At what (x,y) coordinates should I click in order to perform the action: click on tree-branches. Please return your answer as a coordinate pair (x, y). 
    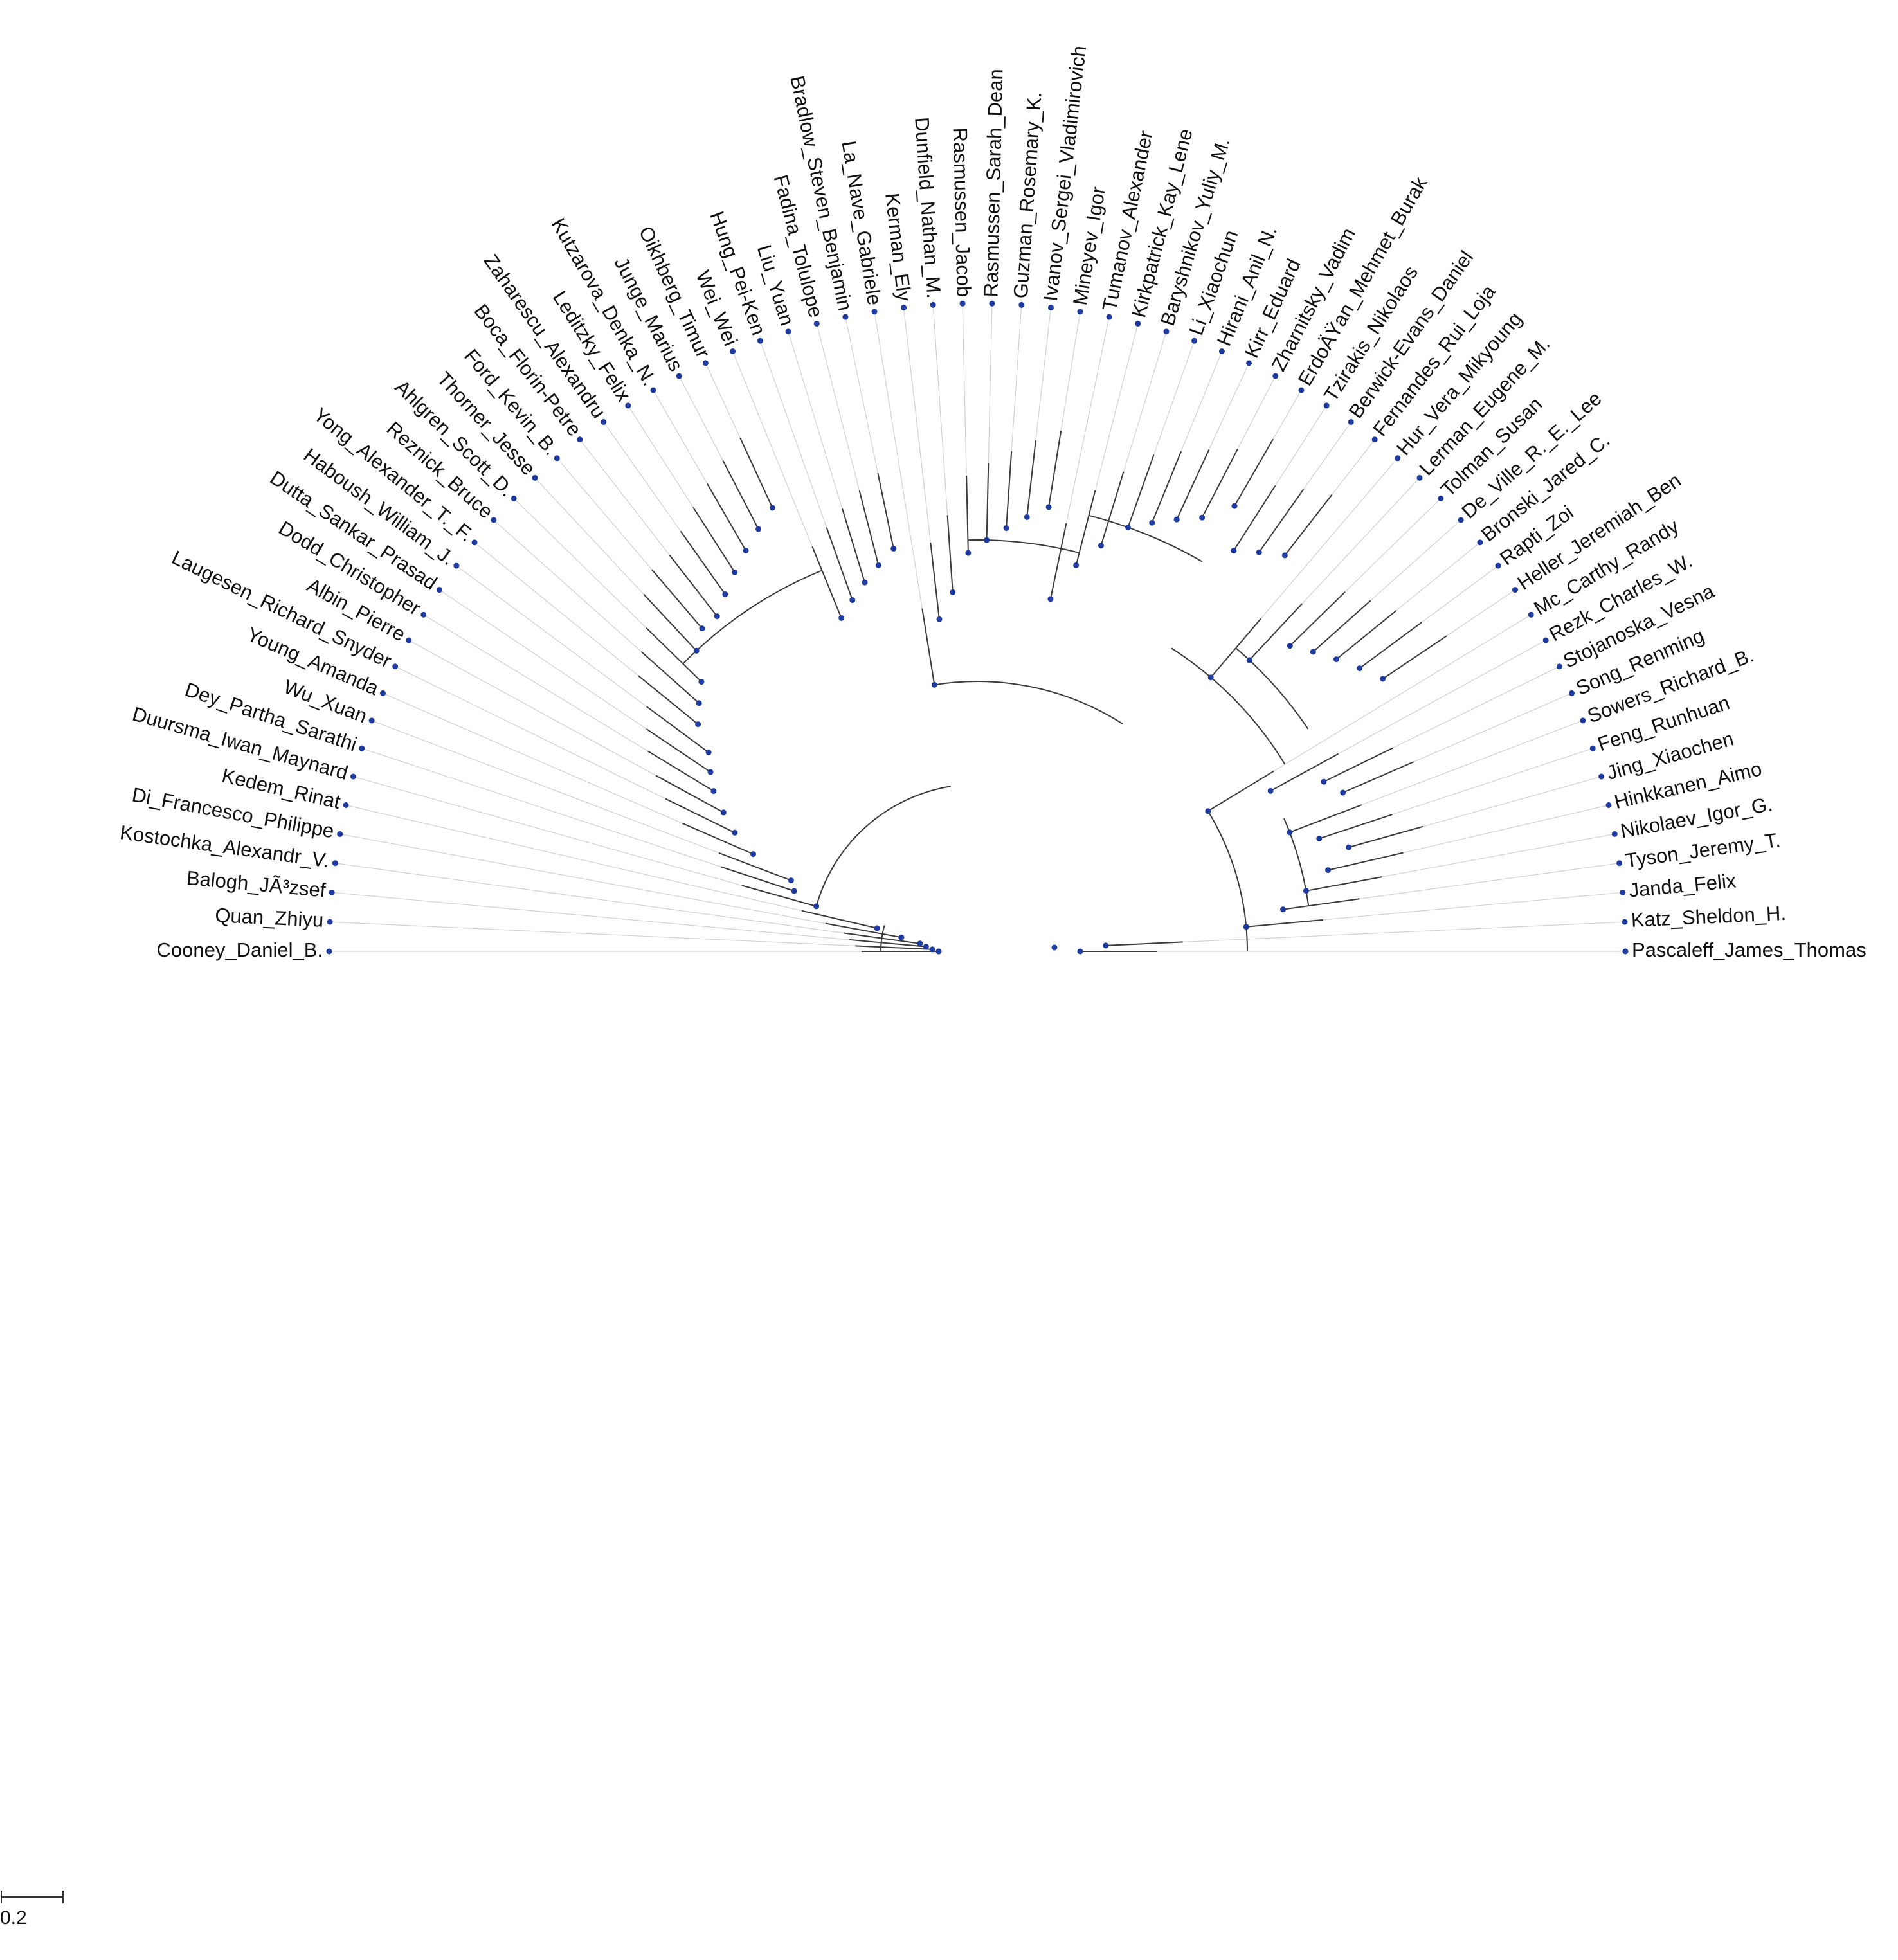
    Looking at the image, I should click on (1042, 691).